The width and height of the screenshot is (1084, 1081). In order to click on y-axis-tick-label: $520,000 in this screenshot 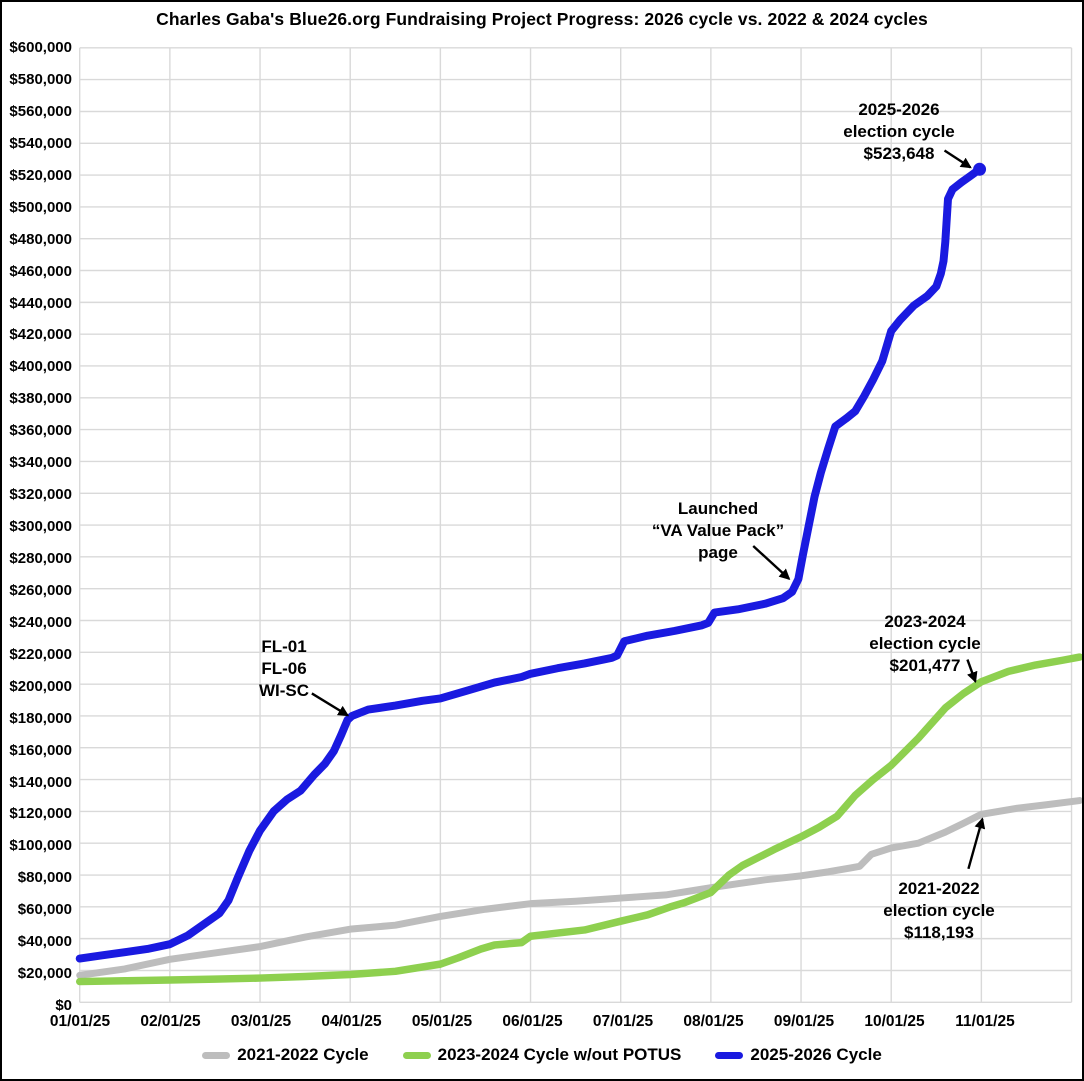, I will do `click(40, 175)`.